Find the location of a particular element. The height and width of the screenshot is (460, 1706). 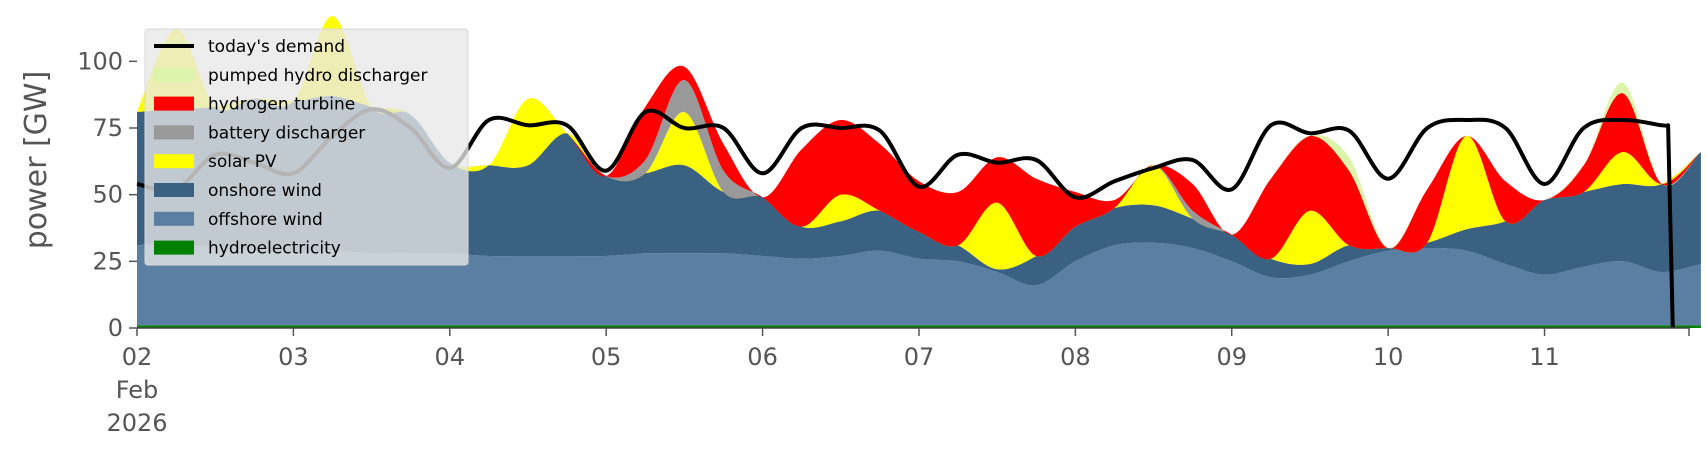

legend-label: today's demand is located at coordinates (276, 47).